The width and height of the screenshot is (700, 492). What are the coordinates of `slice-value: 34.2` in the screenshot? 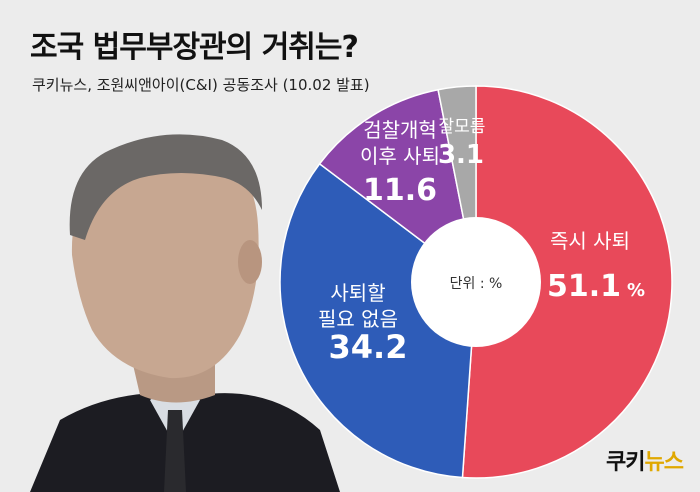 It's located at (368, 347).